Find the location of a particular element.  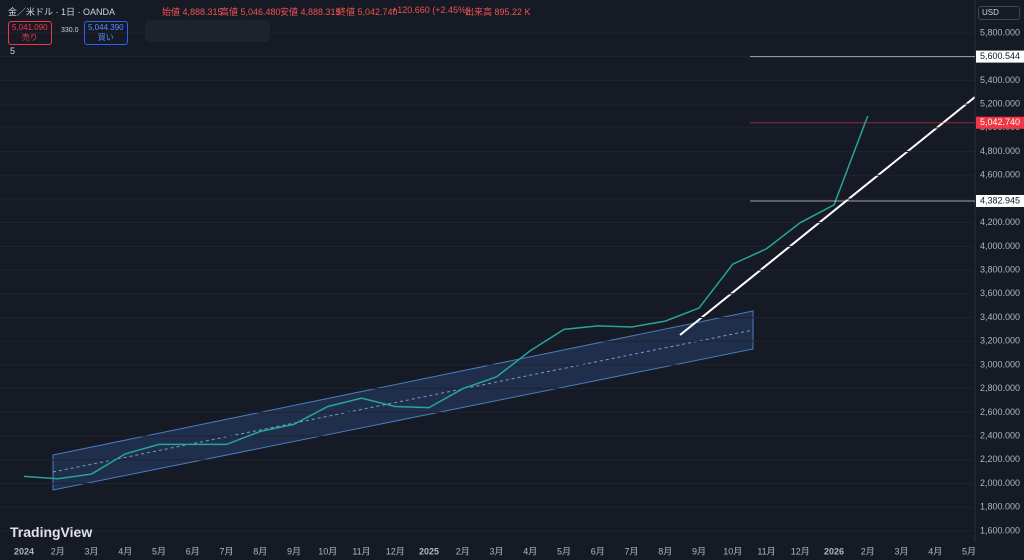

level-label: 5,600.544 is located at coordinates (1000, 56).